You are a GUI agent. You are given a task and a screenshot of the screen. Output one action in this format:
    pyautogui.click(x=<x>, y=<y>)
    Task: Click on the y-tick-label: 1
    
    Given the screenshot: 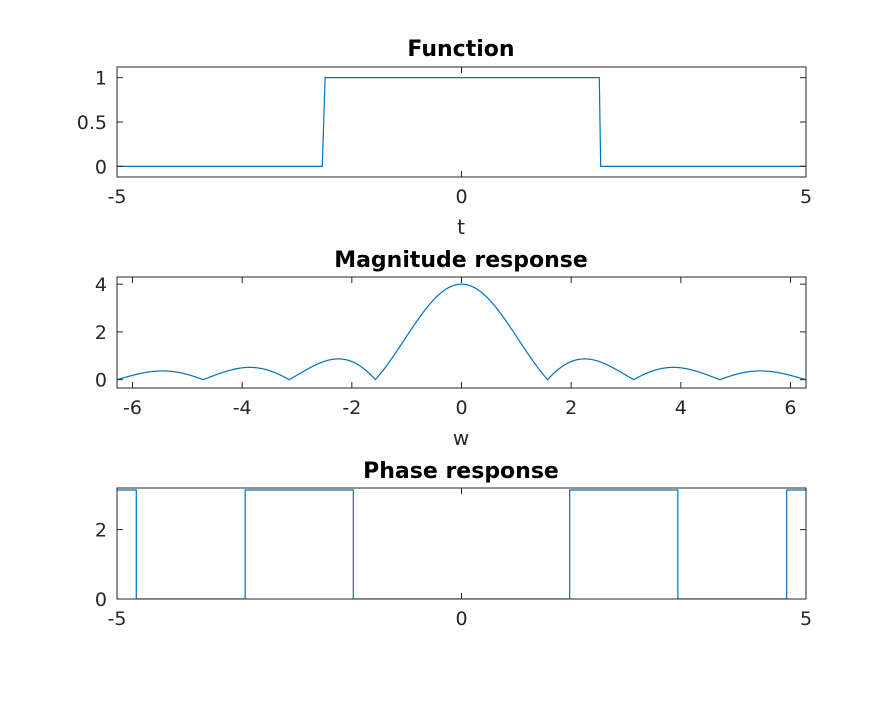 What is the action you would take?
    pyautogui.click(x=101, y=79)
    